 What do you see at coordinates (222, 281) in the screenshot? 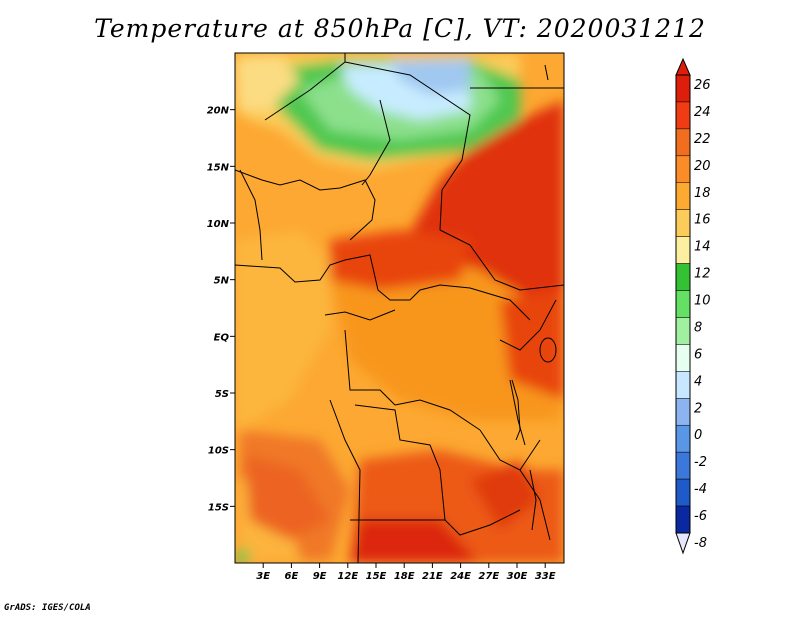
I see `lat-tick-label: 5N` at bounding box center [222, 281].